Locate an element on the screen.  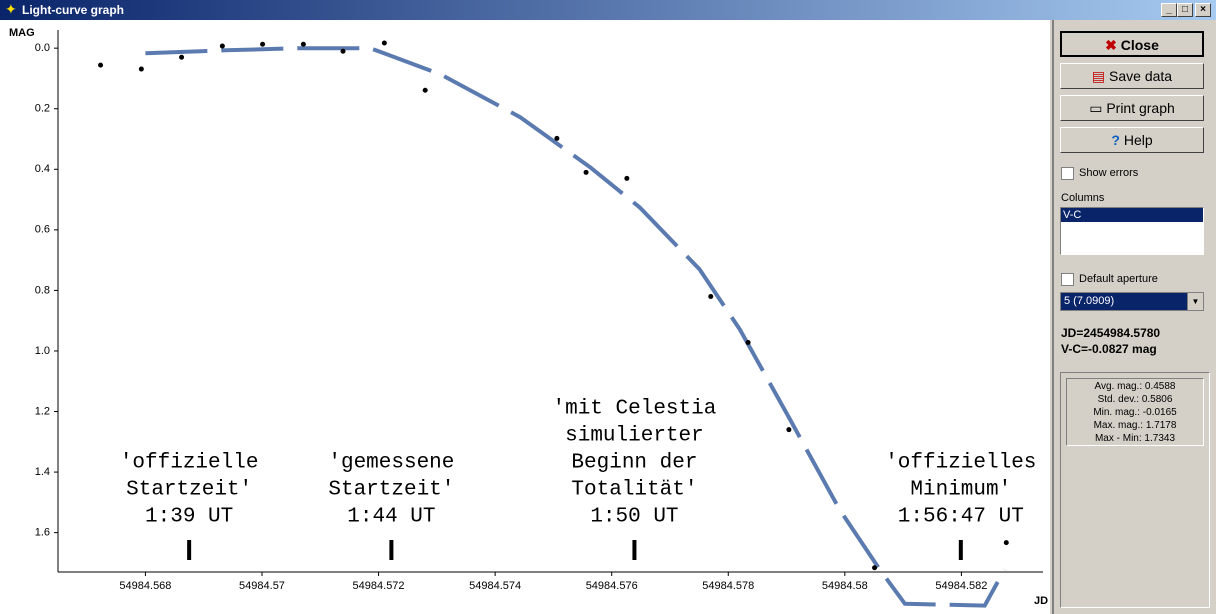
y-tick-label: 0.0 is located at coordinates (42, 48).